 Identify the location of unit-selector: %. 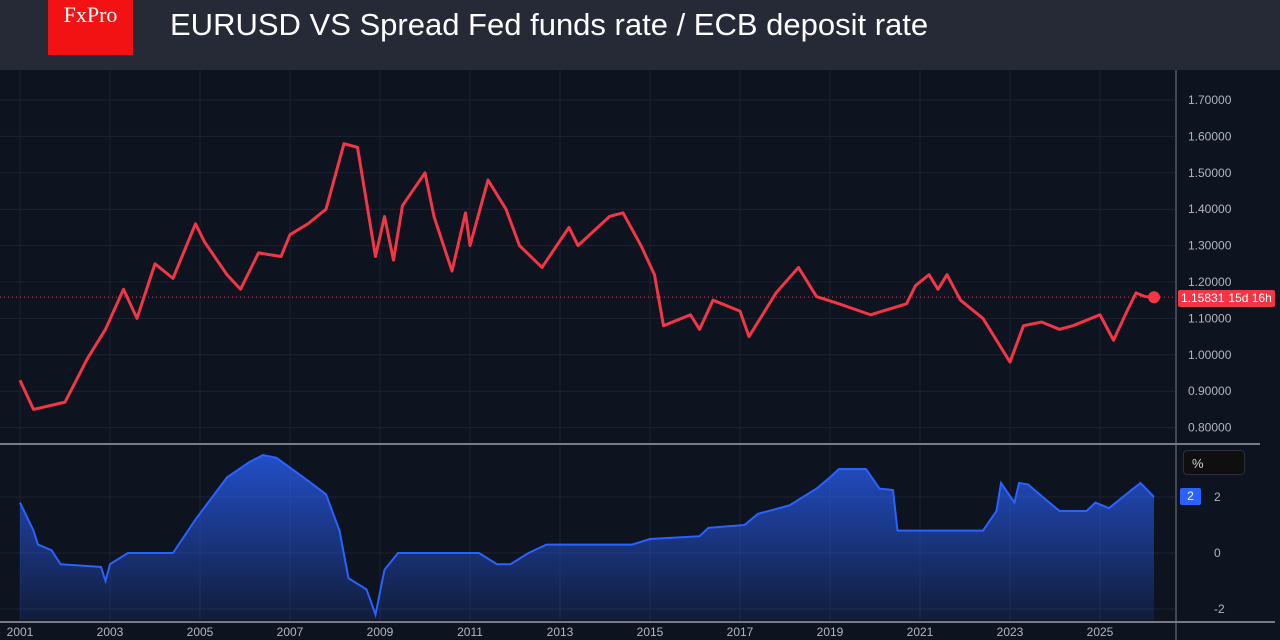
(1214, 462).